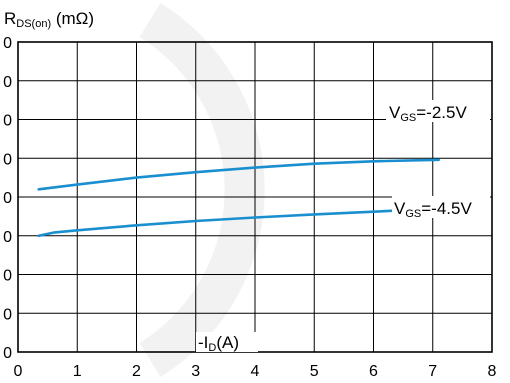 The height and width of the screenshot is (383, 510). Describe the element at coordinates (136, 371) in the screenshot. I see `x-tick-label: 2` at that location.